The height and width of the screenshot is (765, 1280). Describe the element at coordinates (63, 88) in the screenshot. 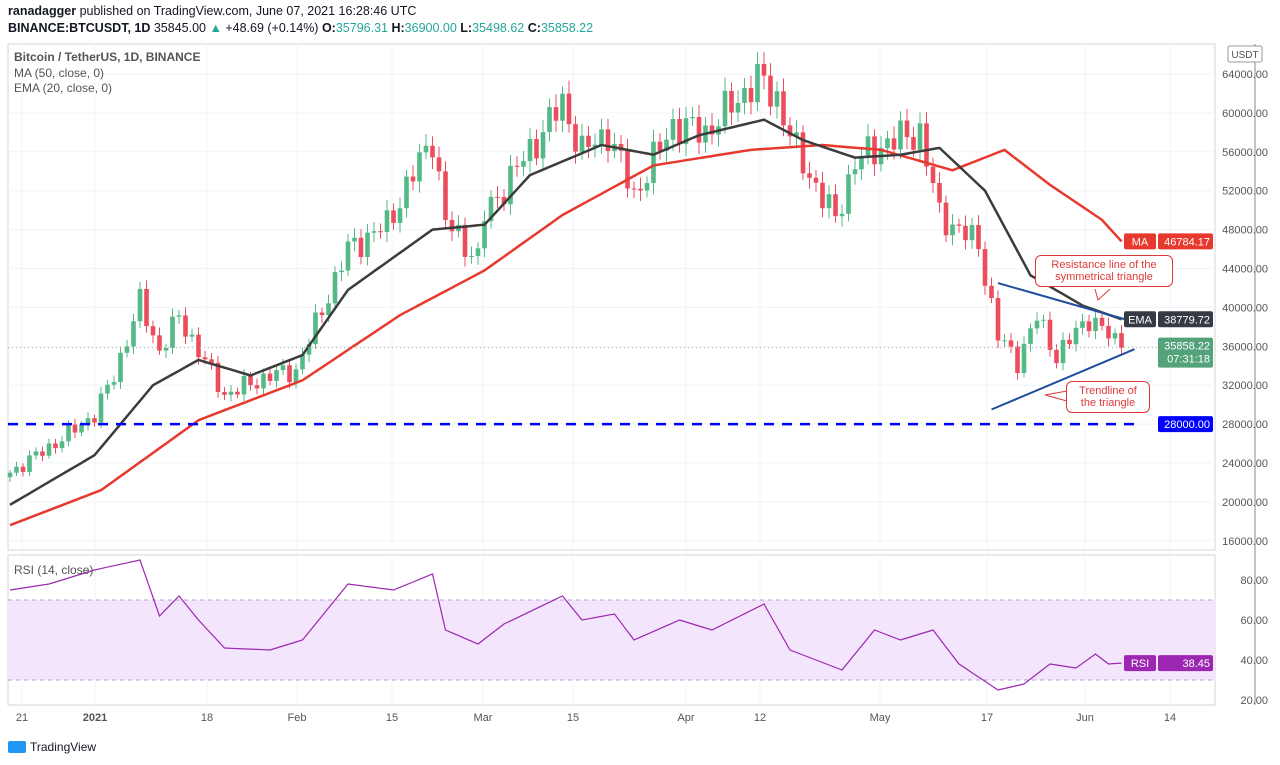

I see `ema-legend: EMA (20, close, 0)` at that location.